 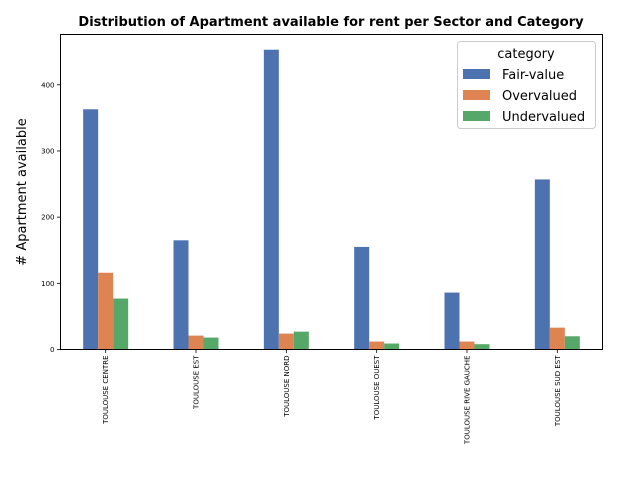 What do you see at coordinates (377, 388) in the screenshot?
I see `x-tick-label: TOULOUSE OUEST` at bounding box center [377, 388].